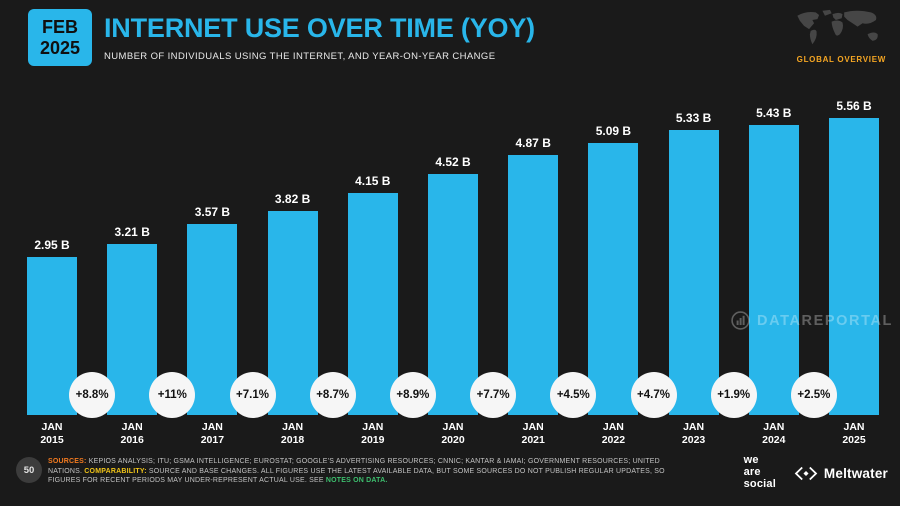 The width and height of the screenshot is (900, 506). What do you see at coordinates (373, 181) in the screenshot?
I see `bar-value-label: 4.15 B` at bounding box center [373, 181].